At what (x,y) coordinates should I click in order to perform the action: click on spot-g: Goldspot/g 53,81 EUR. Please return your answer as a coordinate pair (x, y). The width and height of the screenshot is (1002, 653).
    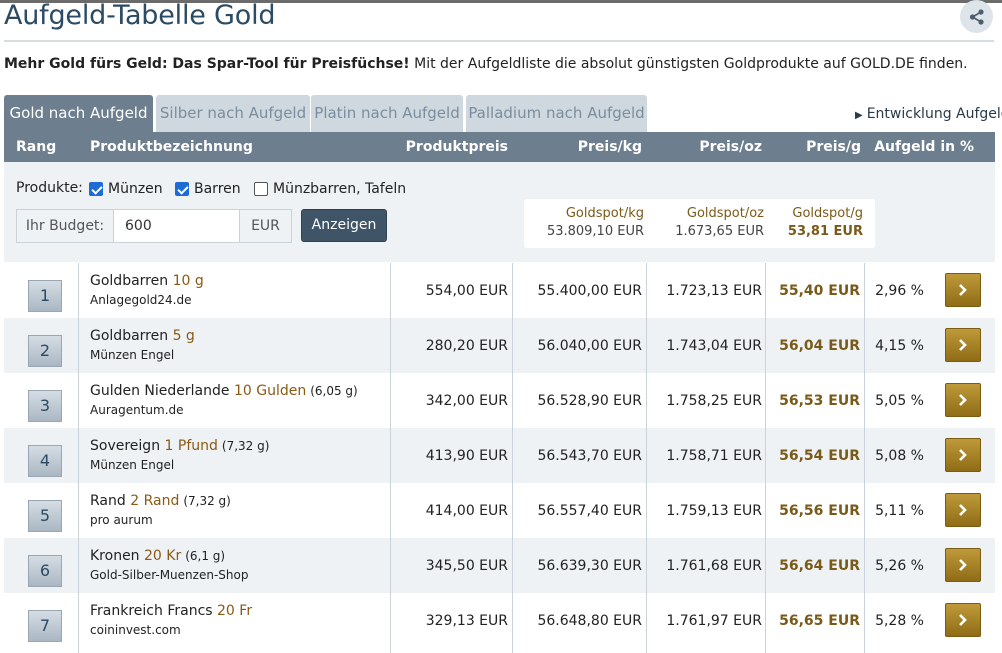
    Looking at the image, I should click on (825, 222).